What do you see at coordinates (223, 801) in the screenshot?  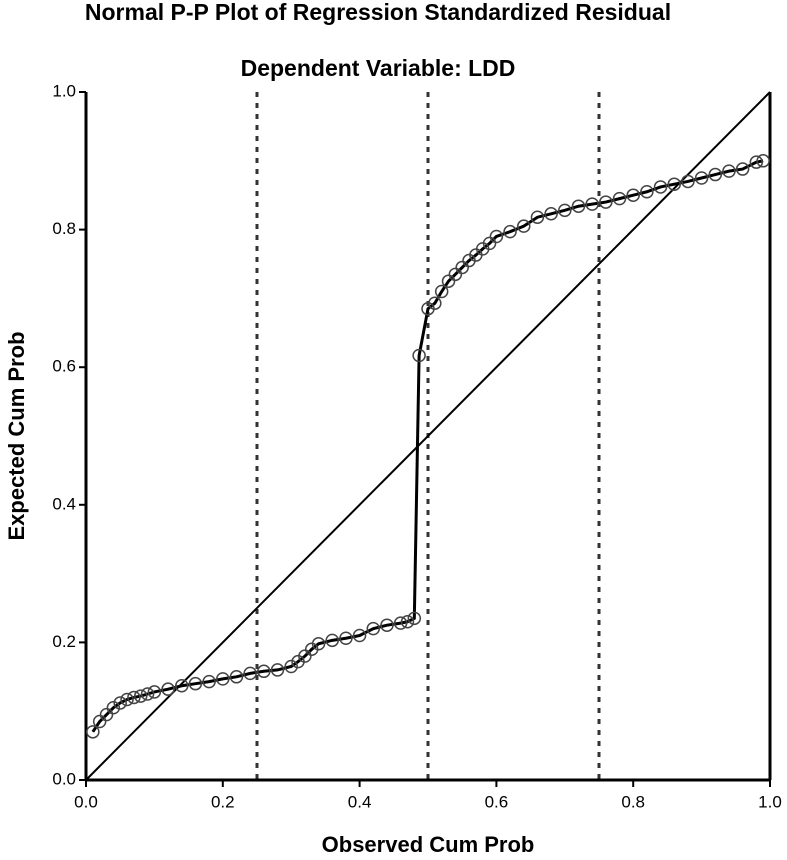 I see `x-tick-label: 0.2` at bounding box center [223, 801].